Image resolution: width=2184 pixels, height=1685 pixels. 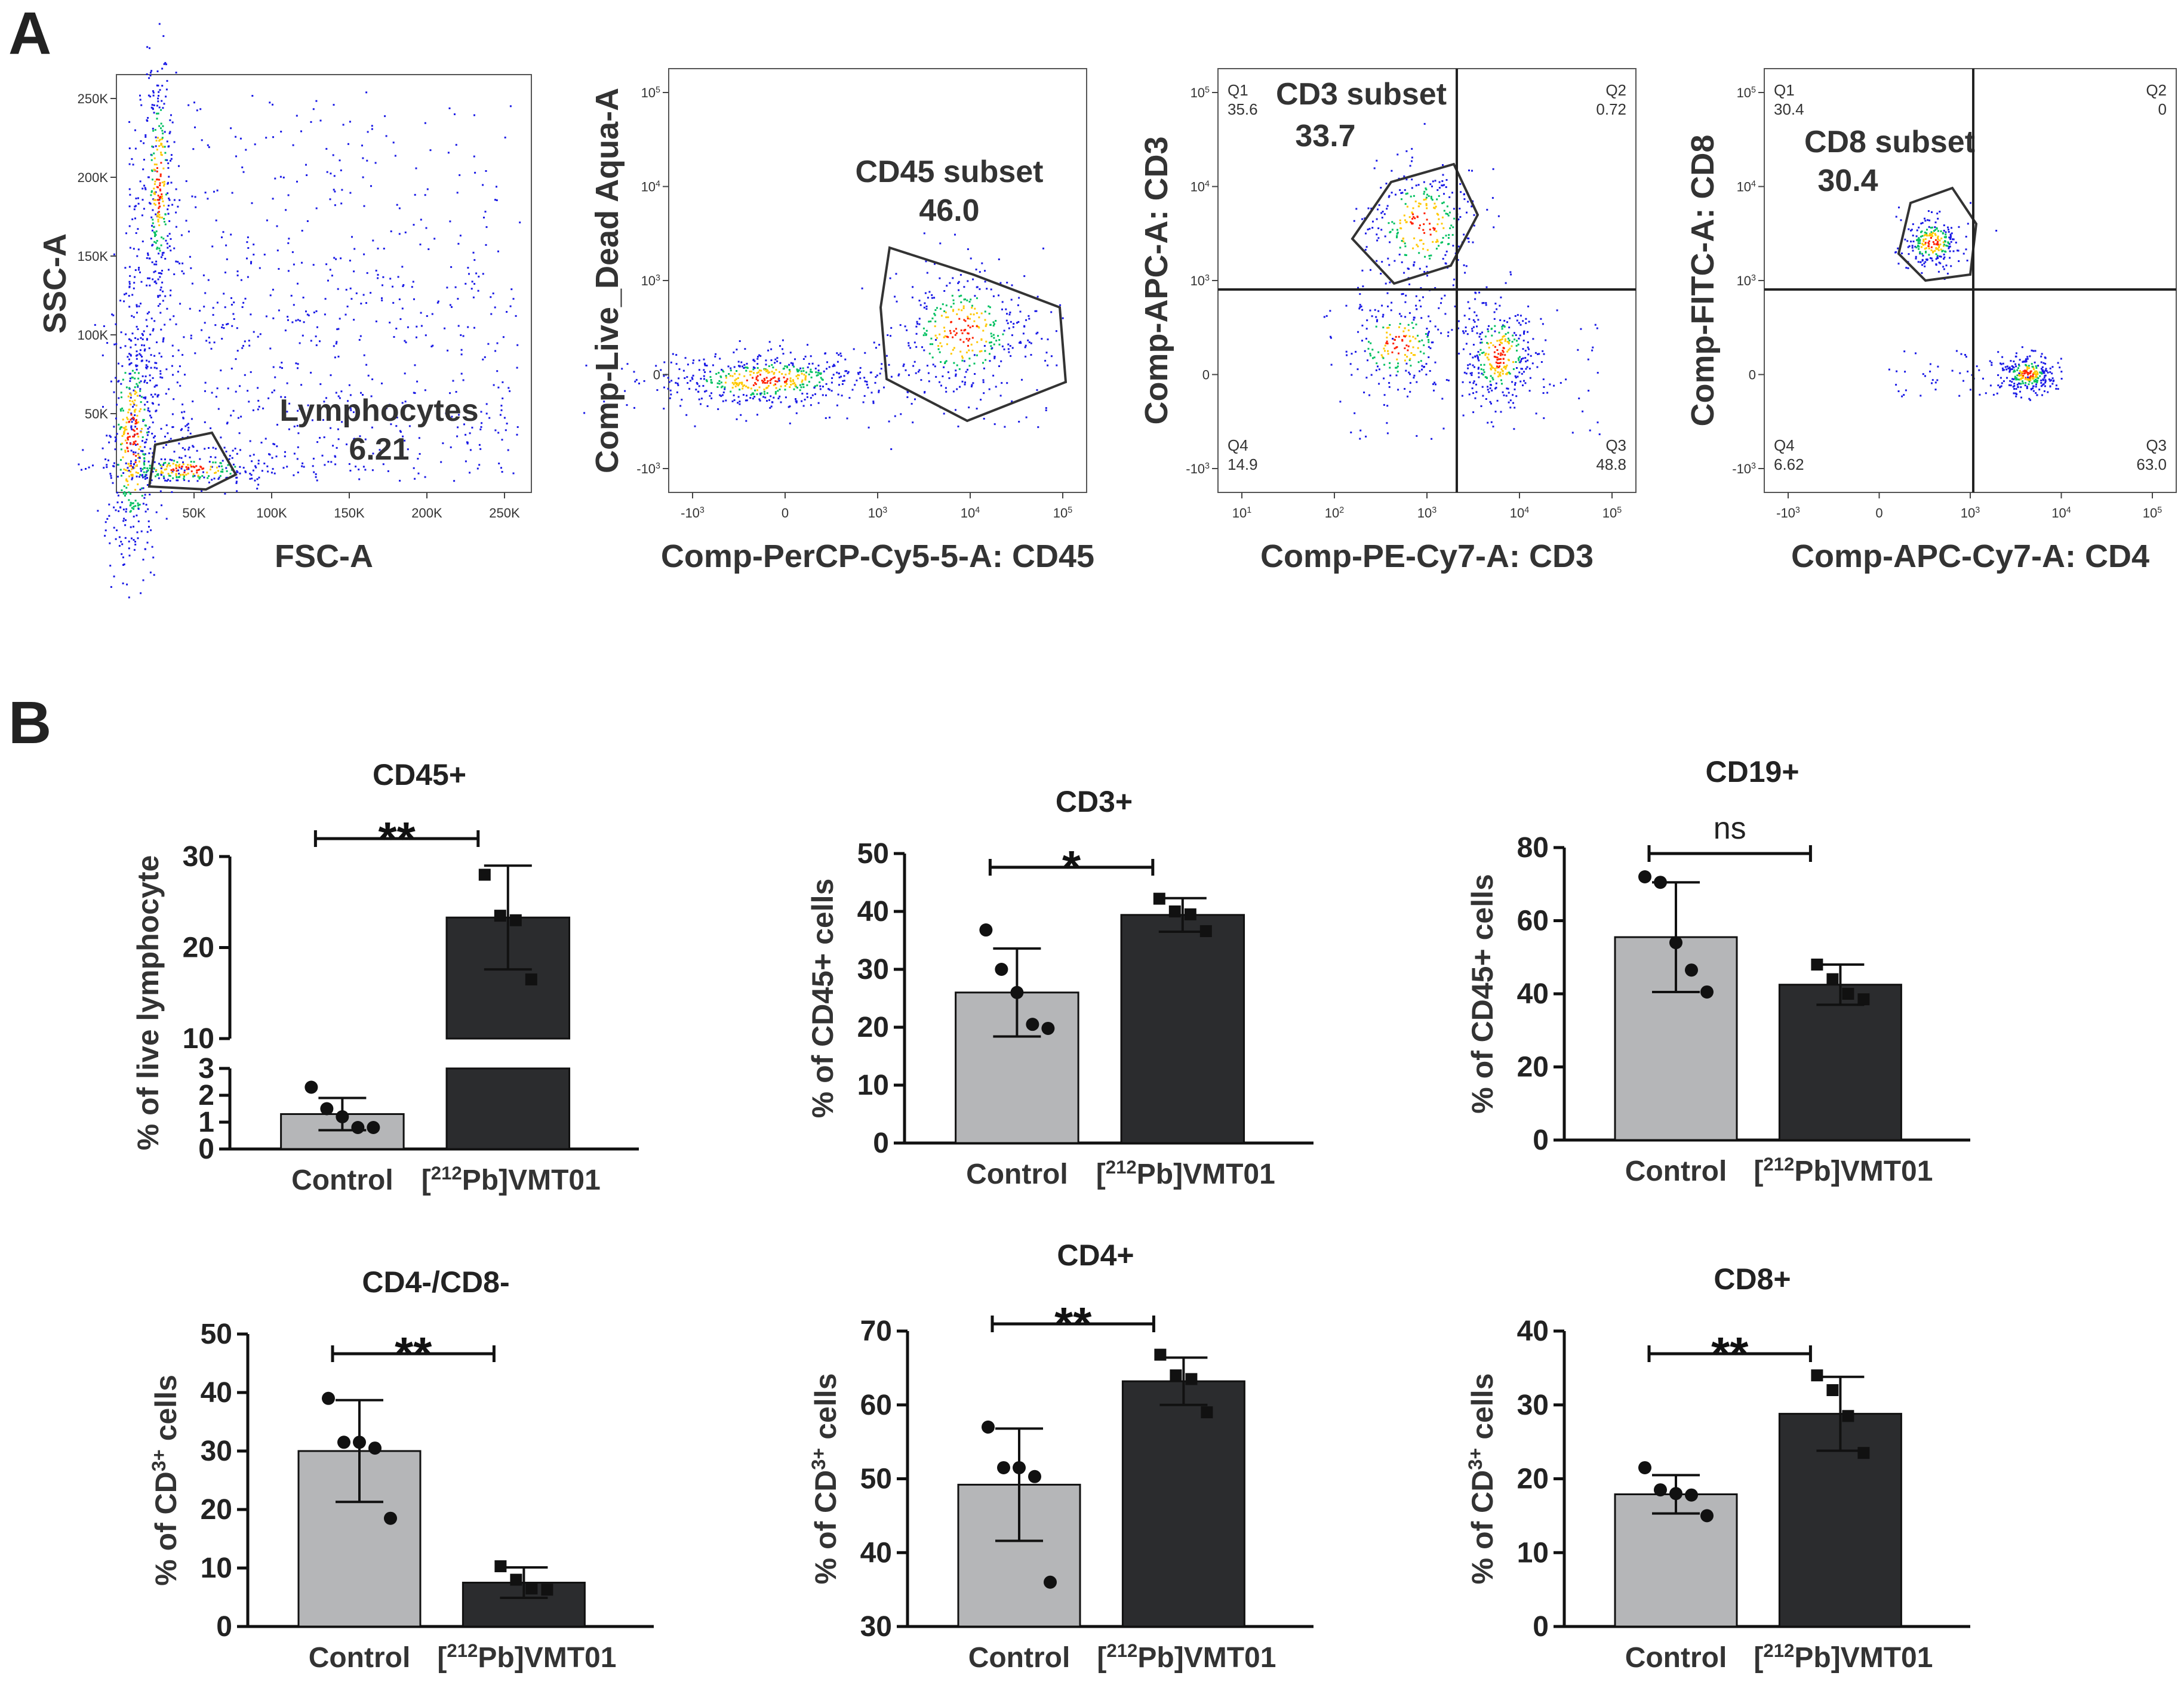 I want to click on category-label: [212Pb]VMT01, so click(x=511, y=1180).